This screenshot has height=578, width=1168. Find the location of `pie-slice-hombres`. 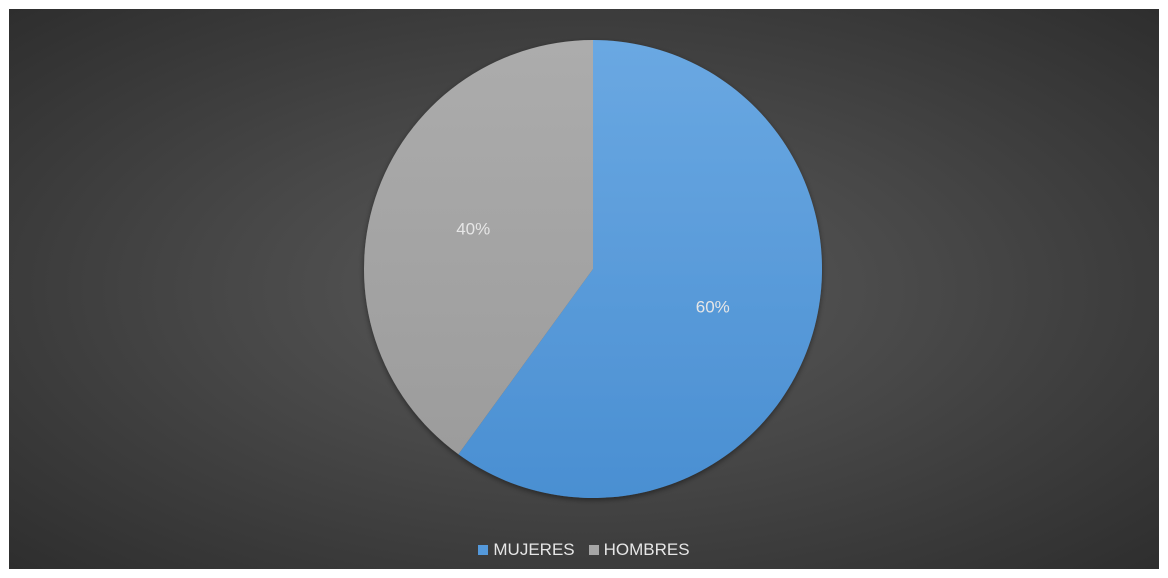

pie-slice-hombres is located at coordinates (478, 247).